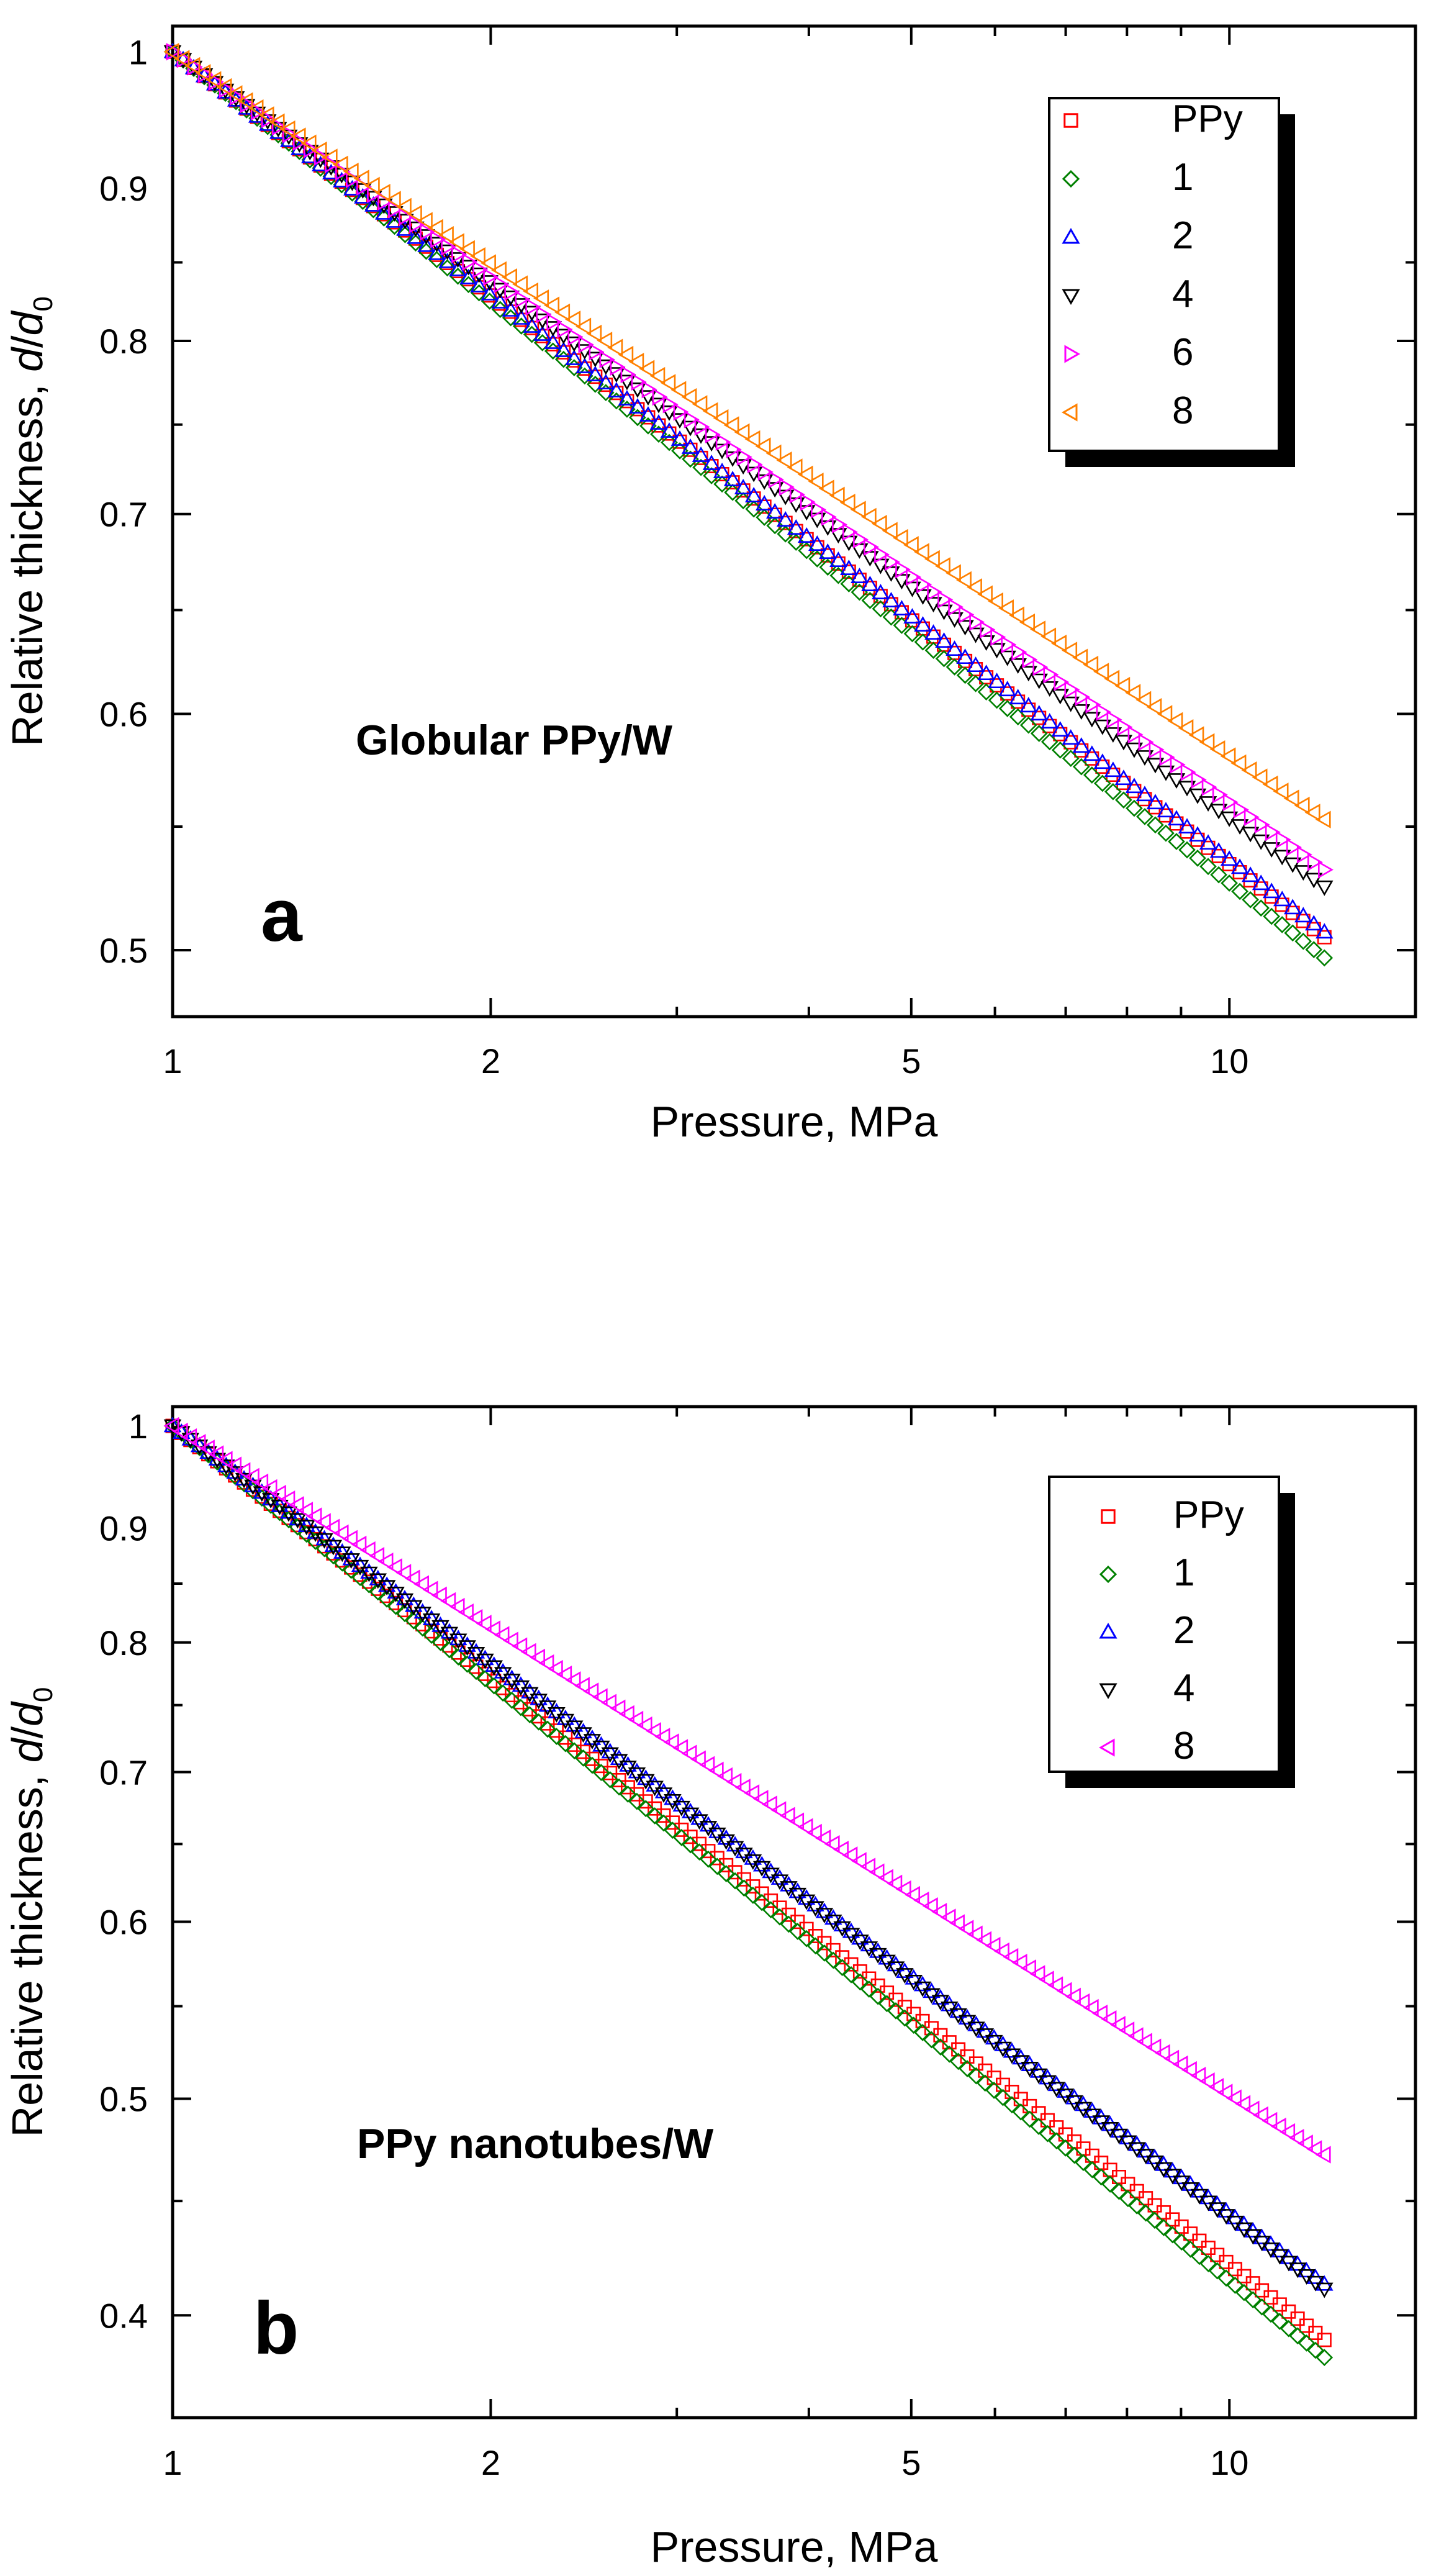 The height and width of the screenshot is (2576, 1431). What do you see at coordinates (1164, 274) in the screenshot?
I see `legend-box` at bounding box center [1164, 274].